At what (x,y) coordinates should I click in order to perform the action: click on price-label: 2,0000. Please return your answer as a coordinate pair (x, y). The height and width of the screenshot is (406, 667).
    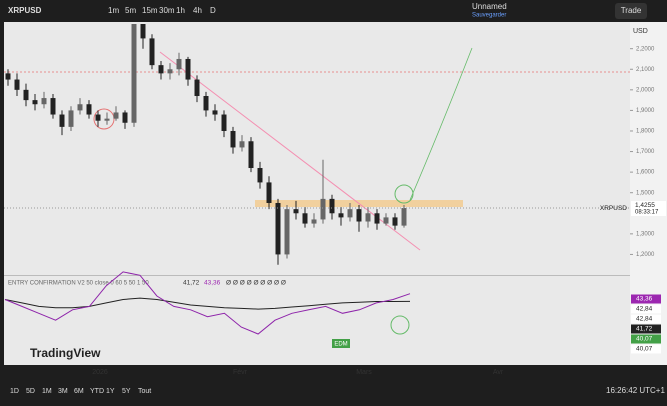
    Looking at the image, I should click on (645, 90).